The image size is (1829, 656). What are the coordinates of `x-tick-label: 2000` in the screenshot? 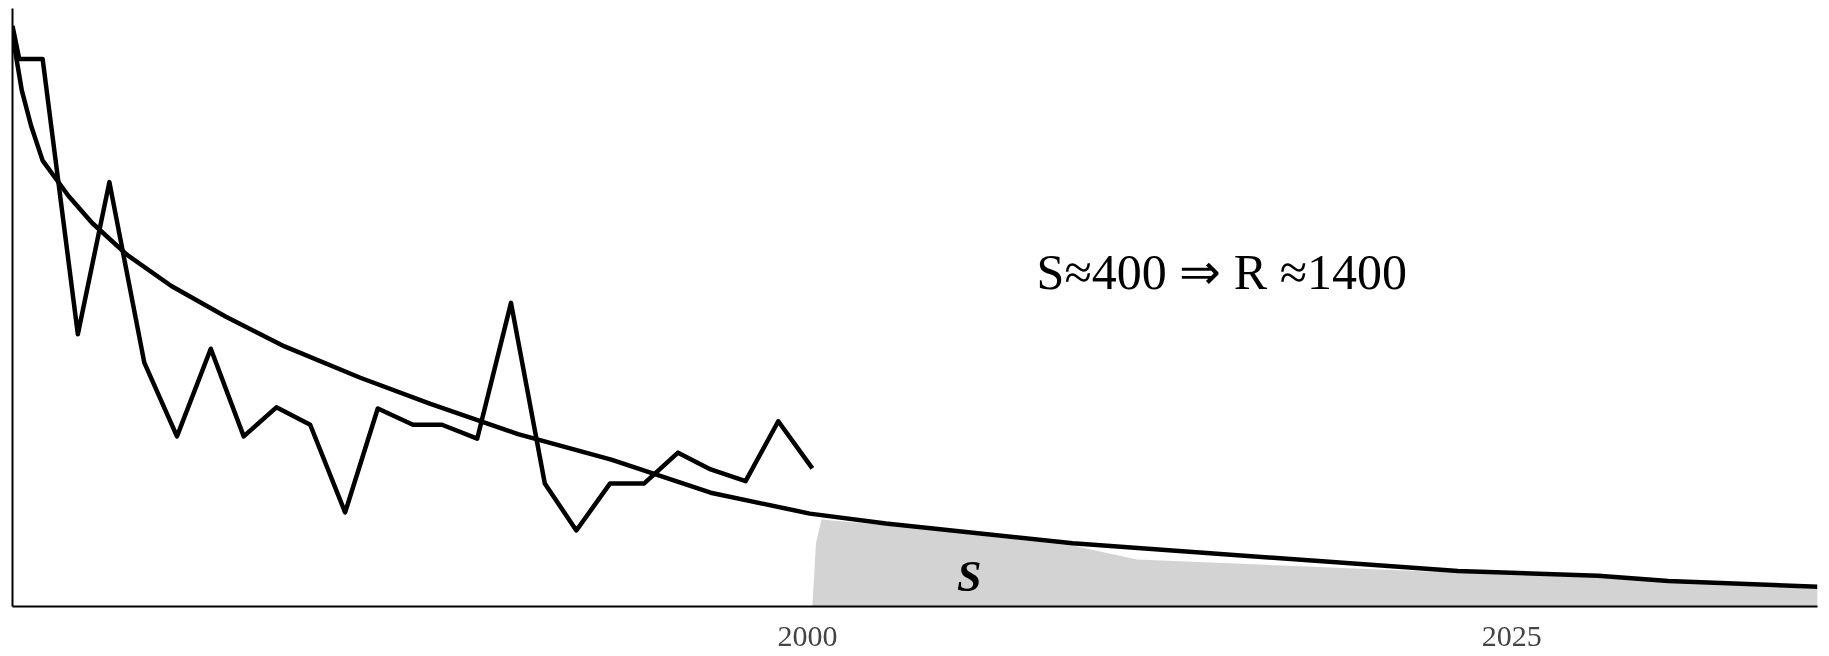 It's located at (807, 635).